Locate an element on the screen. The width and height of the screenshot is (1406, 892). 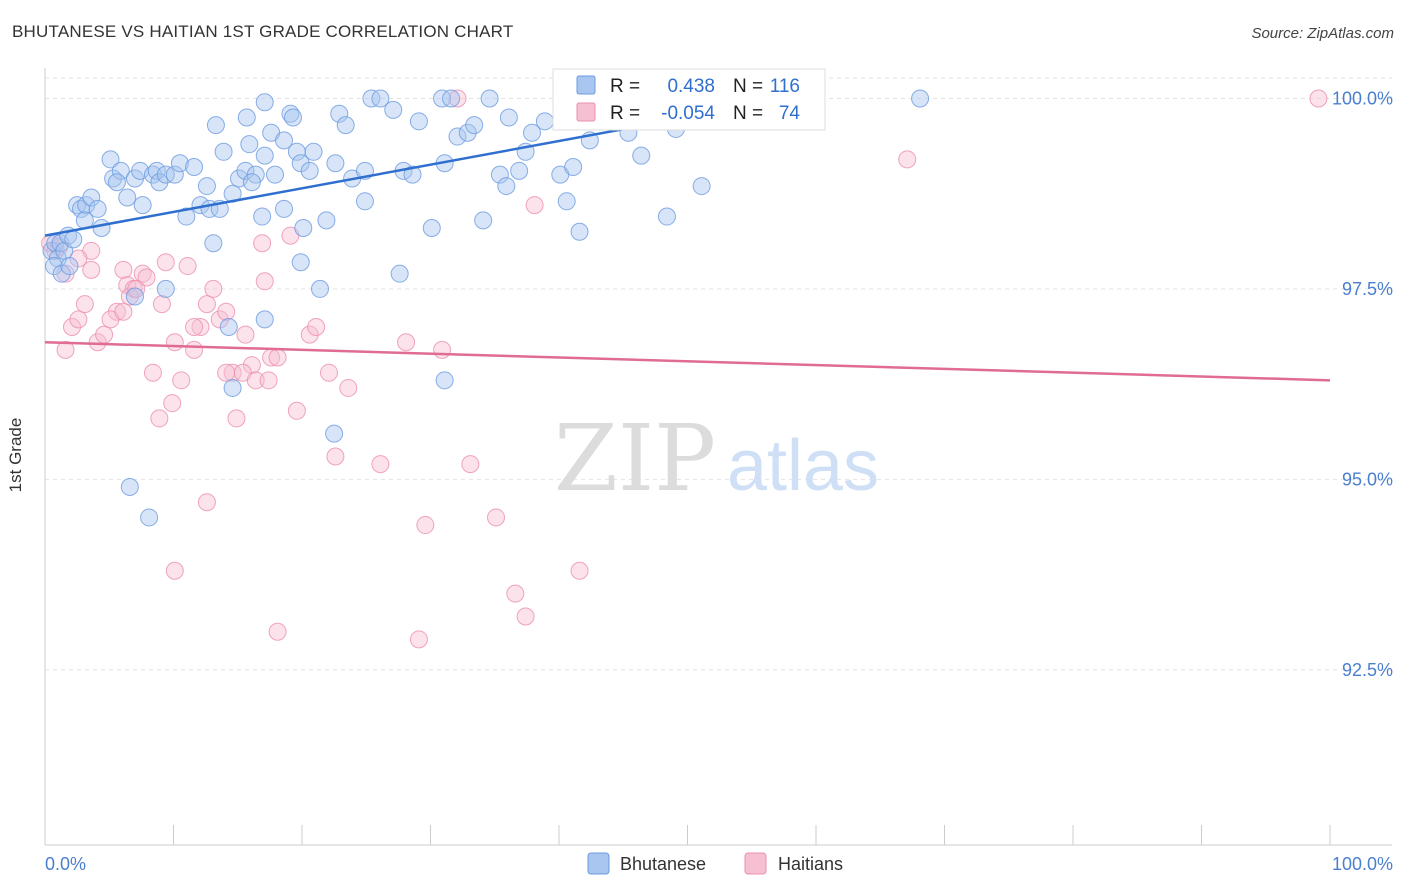
watermark: ZIP atlas is located at coordinates (716, 458).